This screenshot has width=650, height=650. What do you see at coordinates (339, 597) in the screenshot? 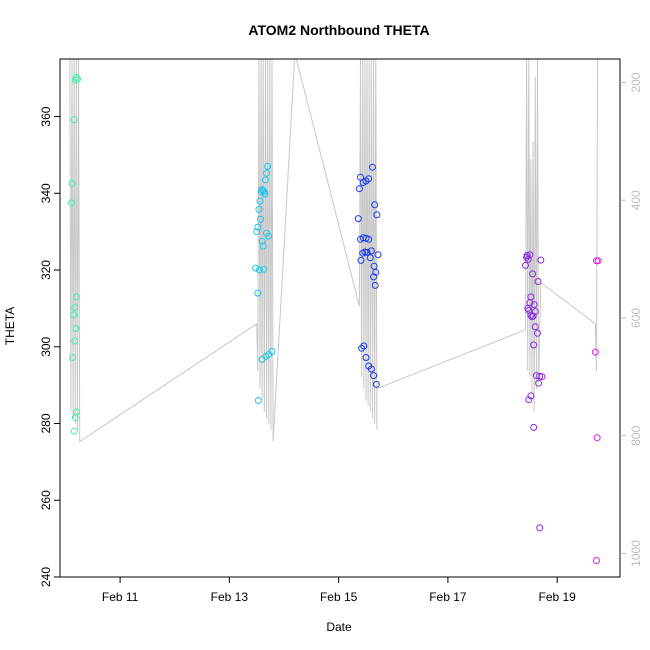
I see `x-tick-label: Feb 15` at bounding box center [339, 597].